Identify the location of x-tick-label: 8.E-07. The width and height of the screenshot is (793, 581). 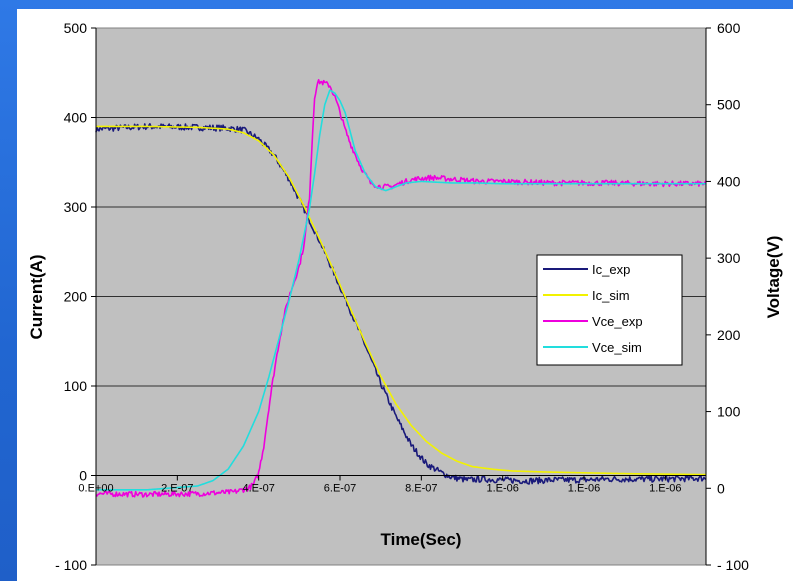
(421, 489).